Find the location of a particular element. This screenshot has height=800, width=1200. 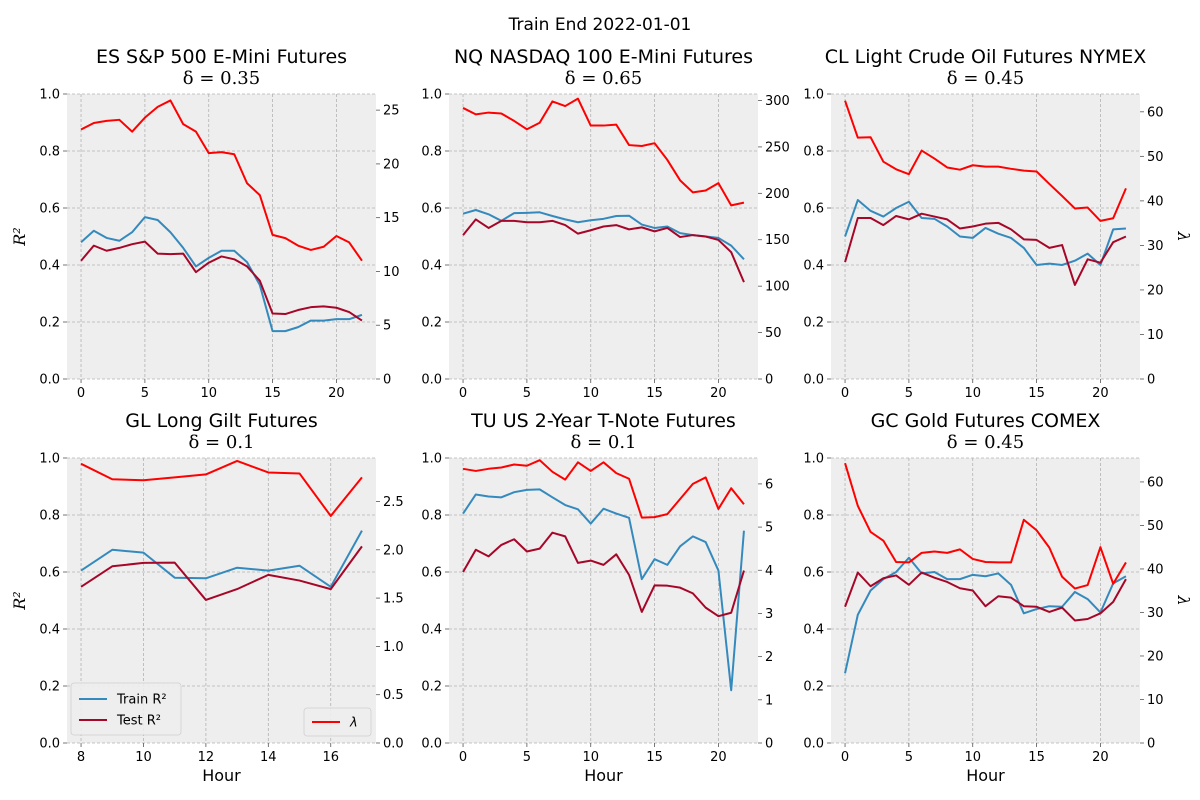

y2-tick-label: 1.5 is located at coordinates (393, 599).